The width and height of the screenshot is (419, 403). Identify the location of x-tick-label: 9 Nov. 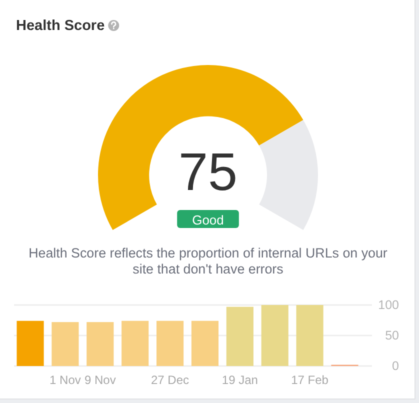
(100, 380).